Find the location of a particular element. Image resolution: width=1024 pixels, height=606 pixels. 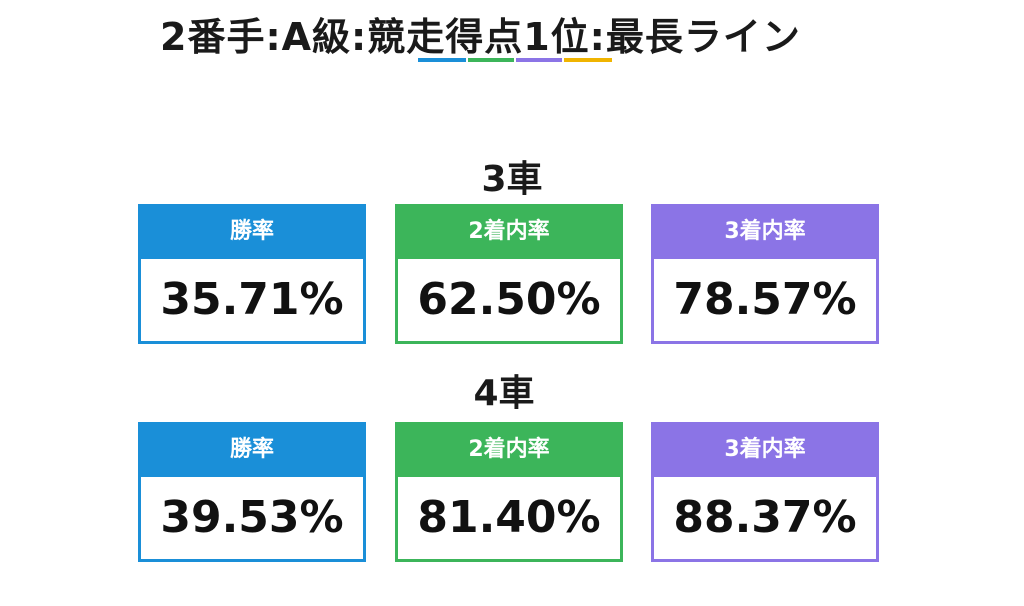

stat-value: 62.50% is located at coordinates (509, 299).